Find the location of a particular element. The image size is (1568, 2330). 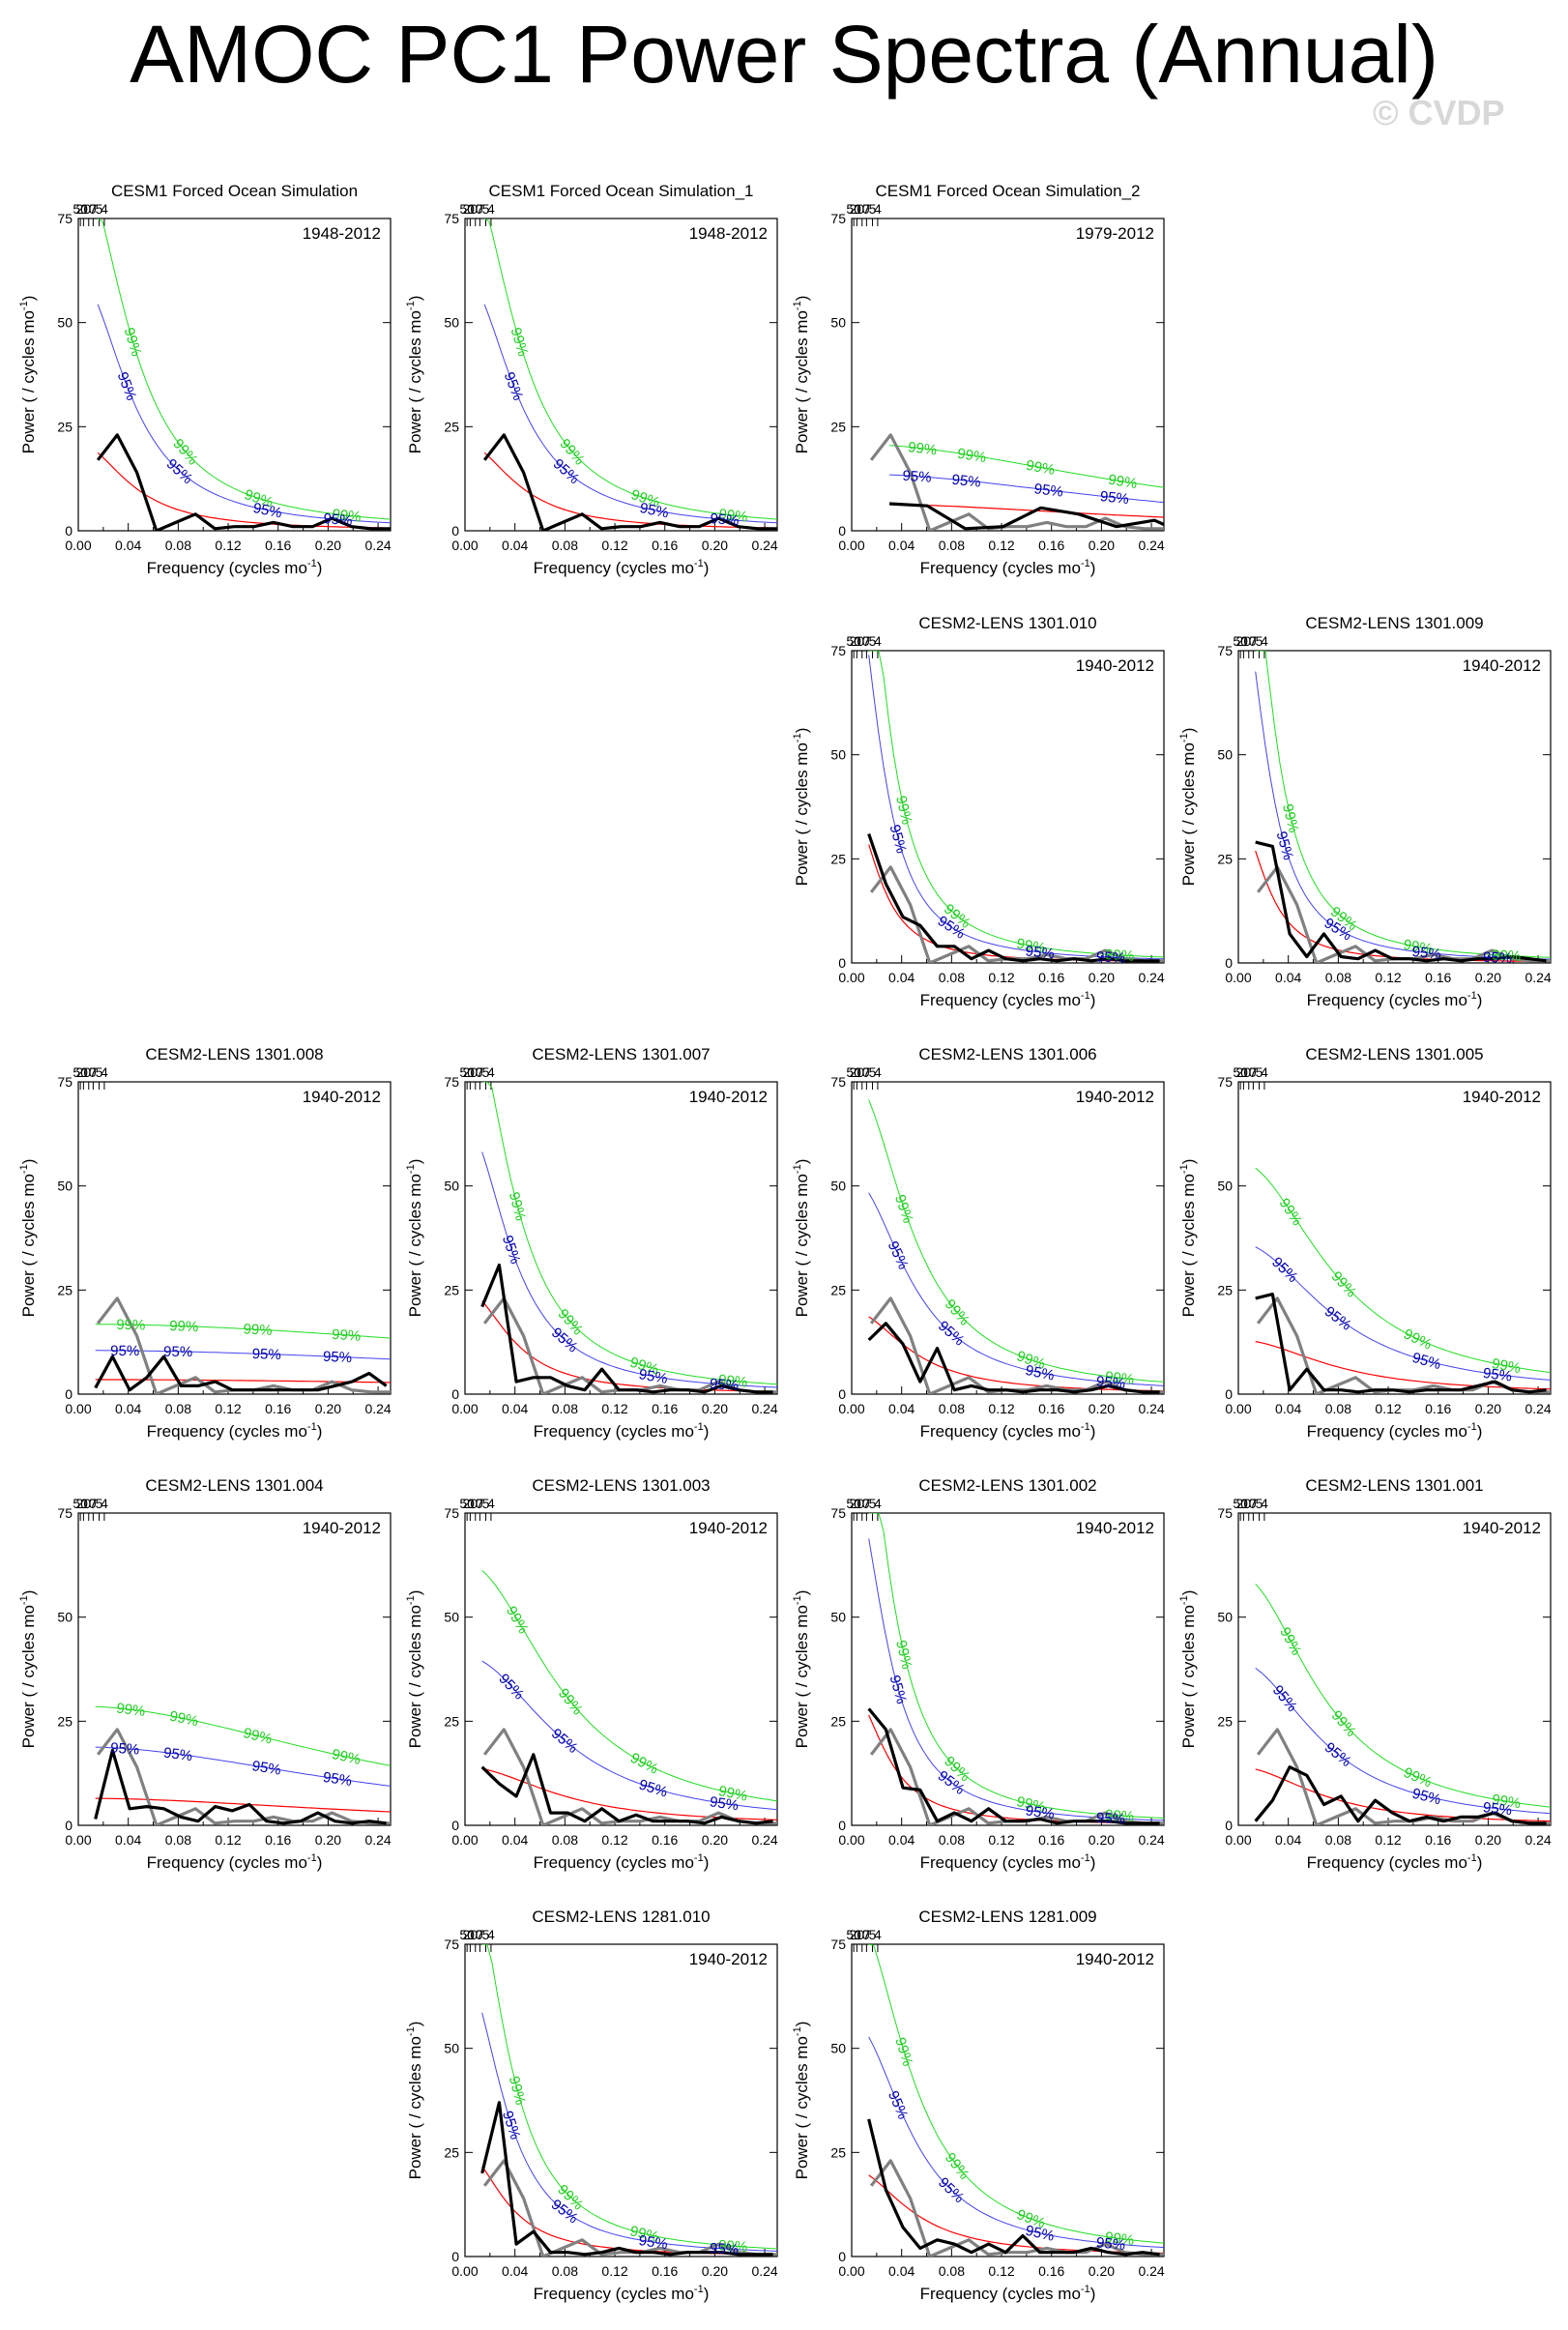

panel-title: CESM2-LENS 1281.010 is located at coordinates (621, 1917).